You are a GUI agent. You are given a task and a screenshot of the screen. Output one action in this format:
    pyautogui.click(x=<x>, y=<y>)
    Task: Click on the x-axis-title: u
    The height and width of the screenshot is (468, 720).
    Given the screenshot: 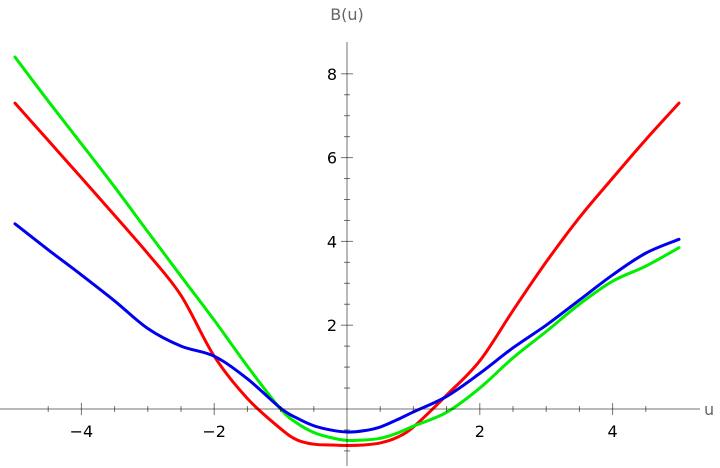 What is the action you would take?
    pyautogui.click(x=709, y=409)
    